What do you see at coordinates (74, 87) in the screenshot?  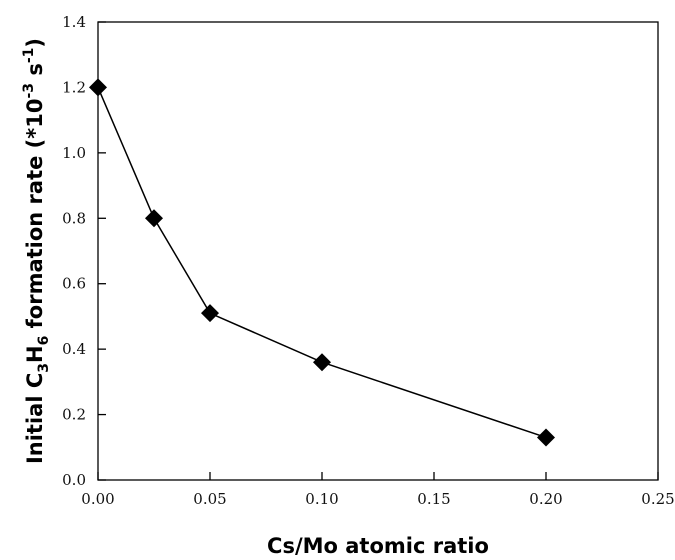 I see `y-tick-label: 1.2` at bounding box center [74, 87].